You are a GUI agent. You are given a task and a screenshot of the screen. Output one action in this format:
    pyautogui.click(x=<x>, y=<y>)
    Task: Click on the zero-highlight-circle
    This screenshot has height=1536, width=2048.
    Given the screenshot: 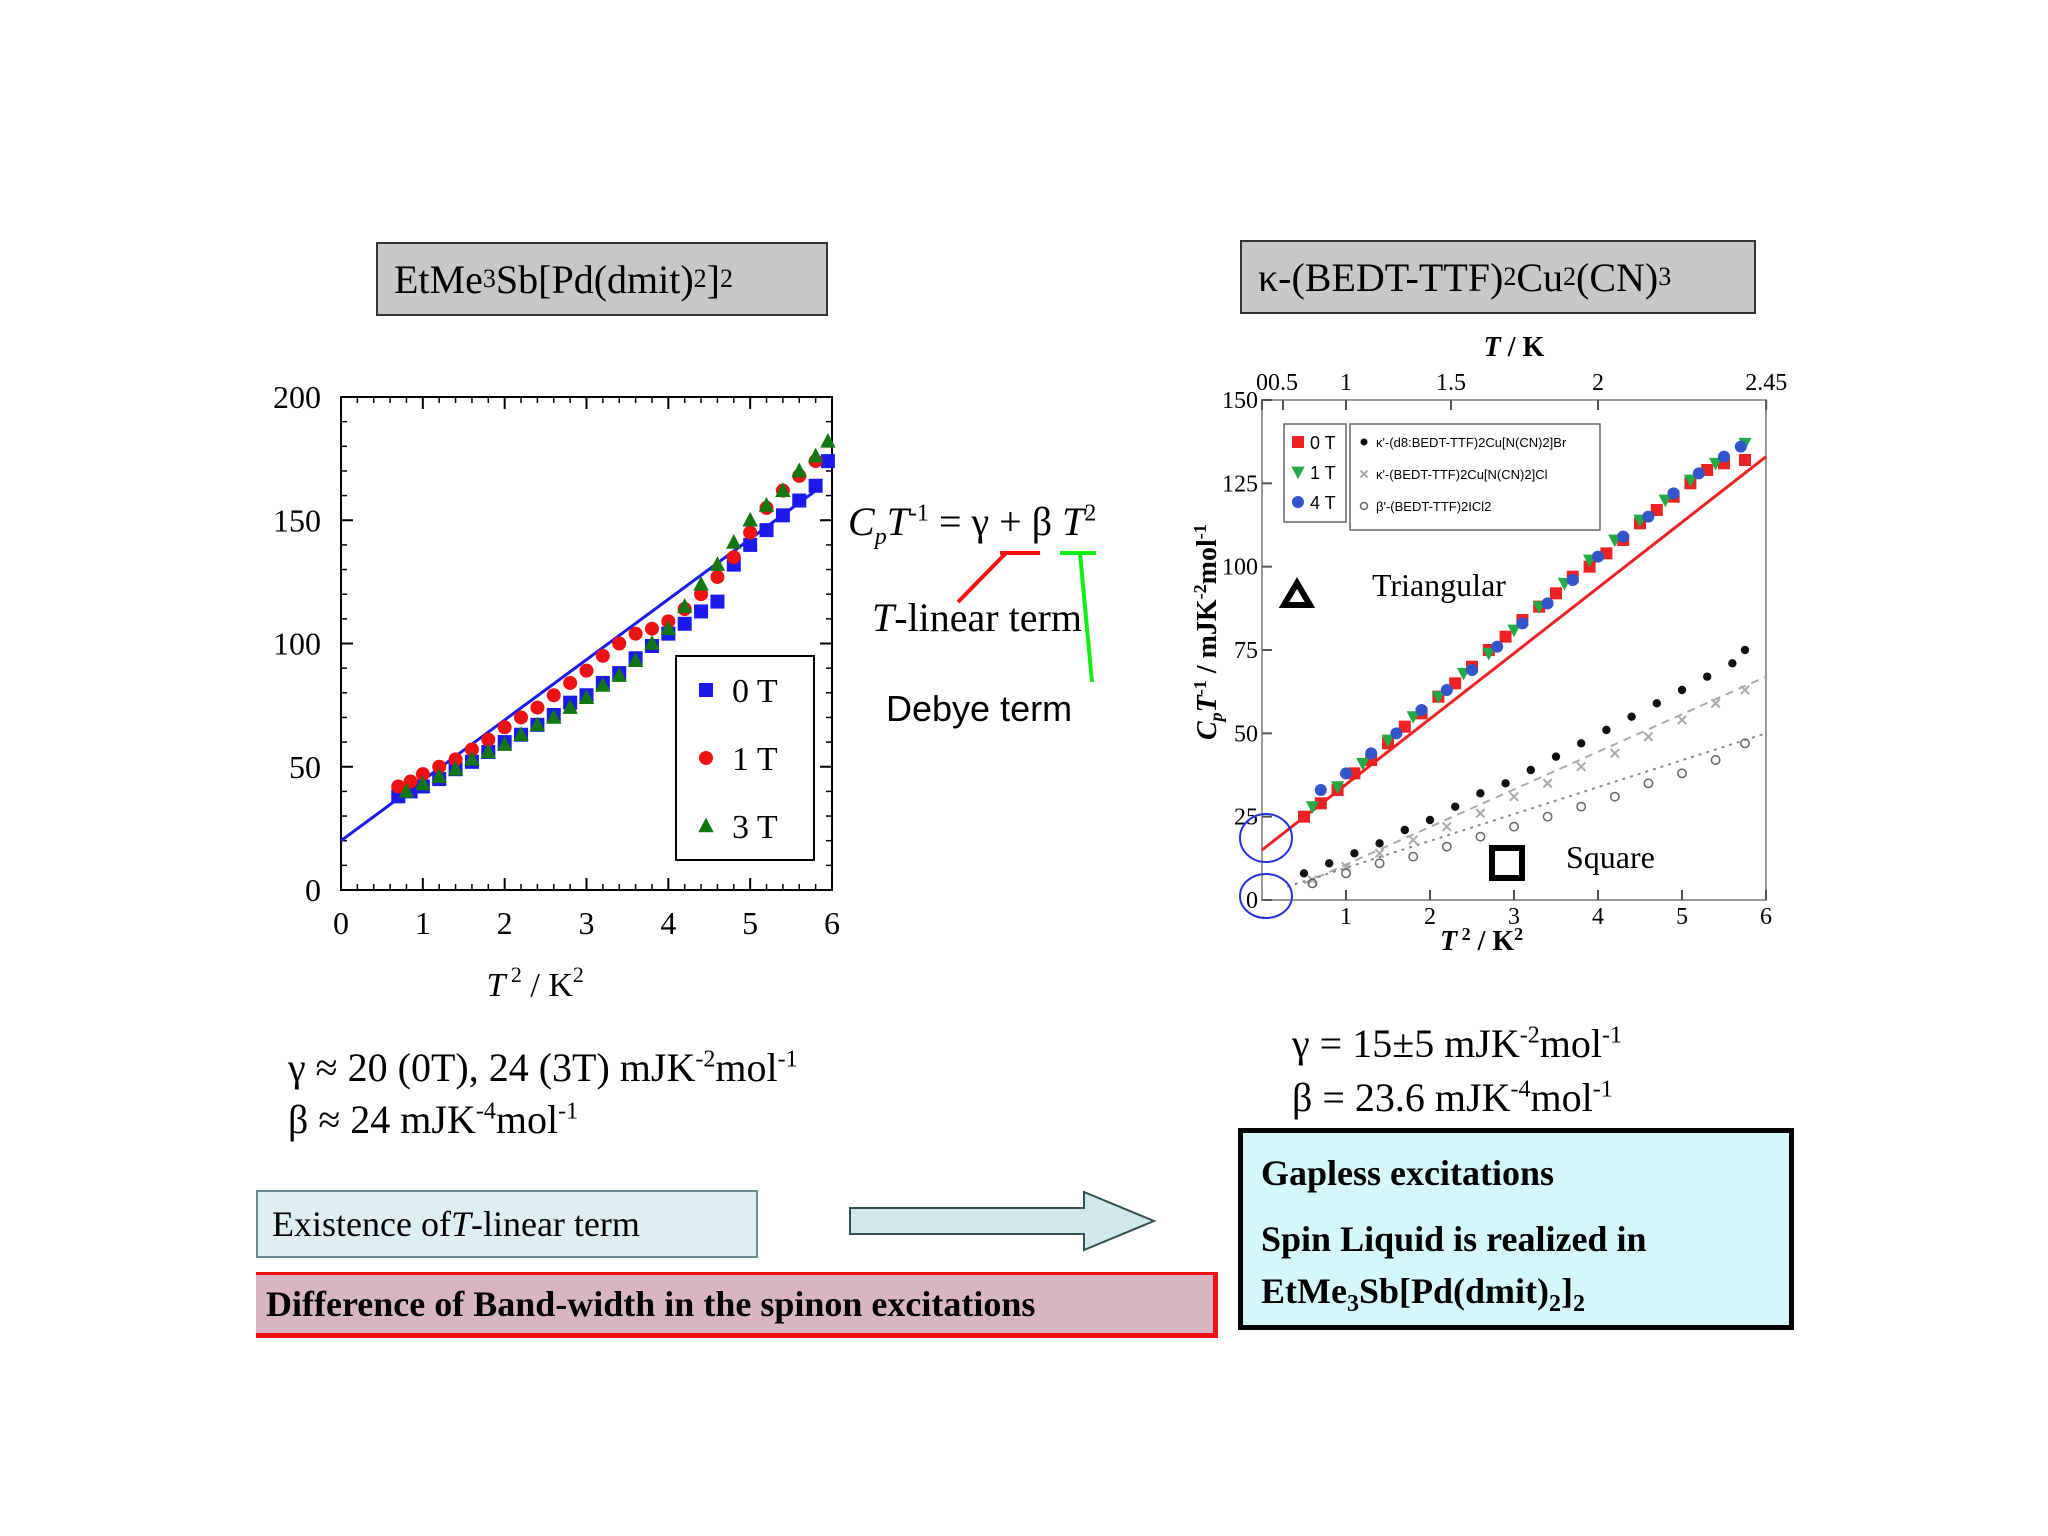 What is the action you would take?
    pyautogui.click(x=1266, y=896)
    